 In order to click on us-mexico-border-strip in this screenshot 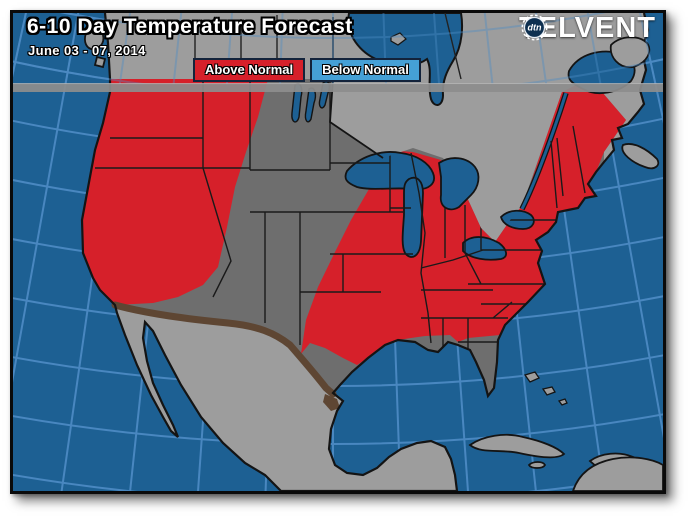, I will do `click(224, 349)`.